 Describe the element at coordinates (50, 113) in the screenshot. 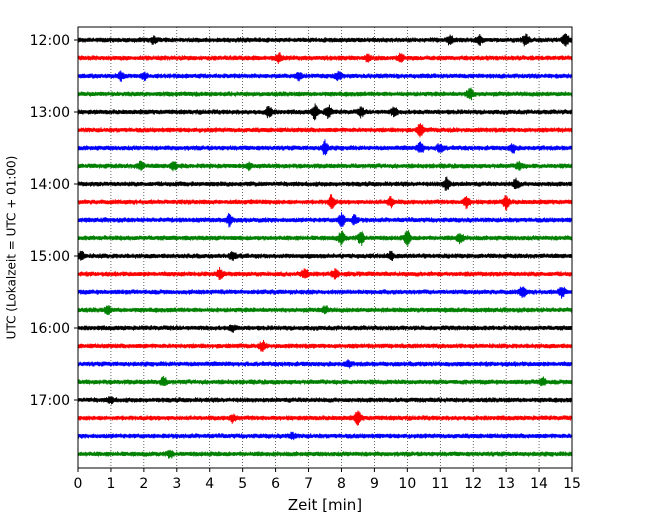

I see `y-tick-label: 13:00` at that location.